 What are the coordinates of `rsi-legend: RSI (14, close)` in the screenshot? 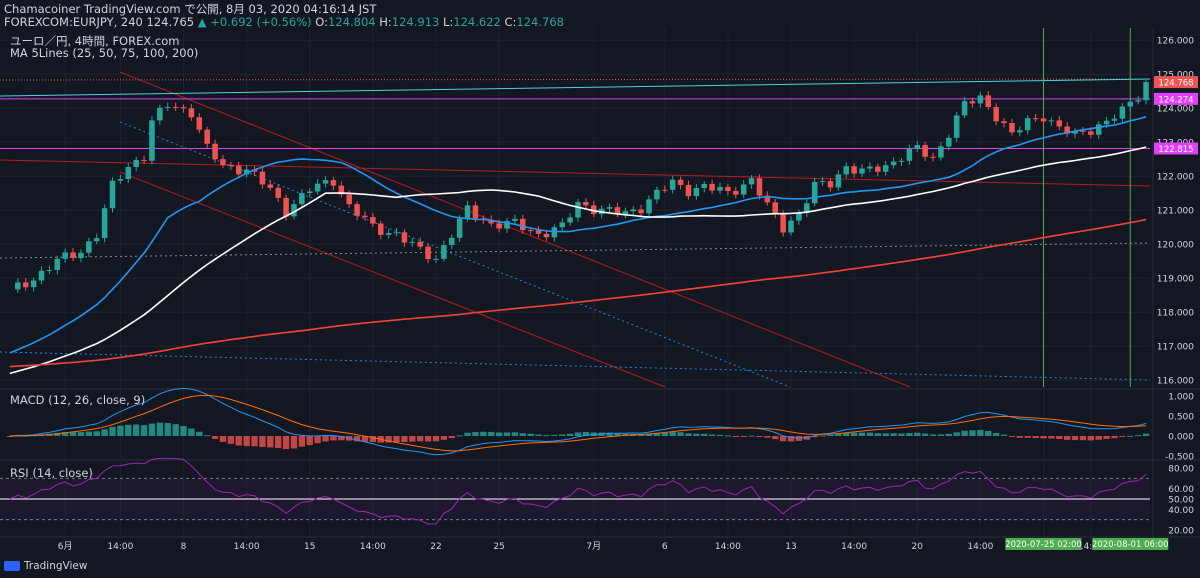 It's located at (51, 473).